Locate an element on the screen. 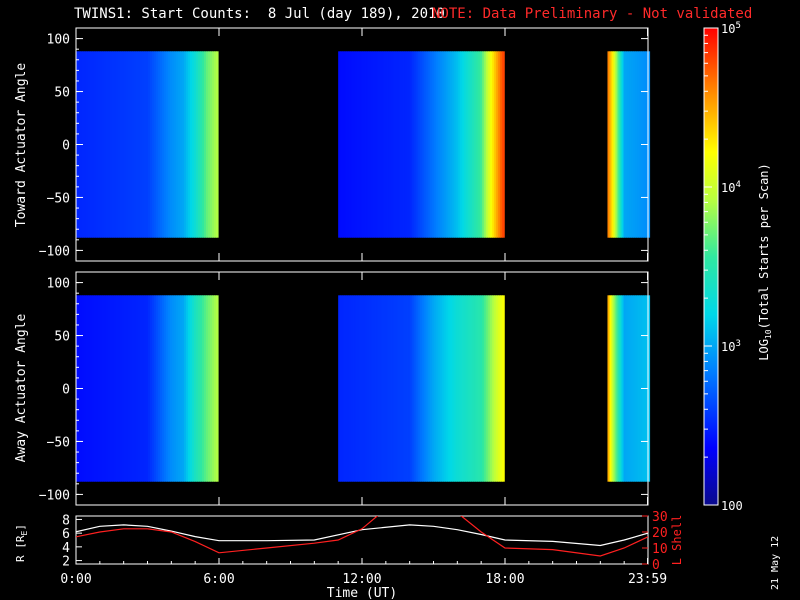 Image resolution: width=800 pixels, height=600 pixels. colorbar-tick-label: 104 is located at coordinates (731, 187).